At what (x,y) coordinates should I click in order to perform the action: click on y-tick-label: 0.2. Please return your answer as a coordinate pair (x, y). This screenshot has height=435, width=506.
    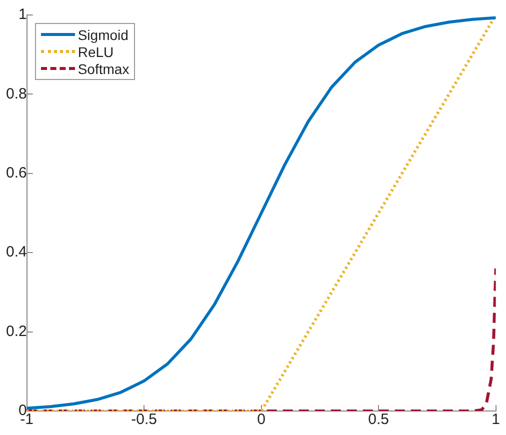
    Looking at the image, I should click on (16, 331).